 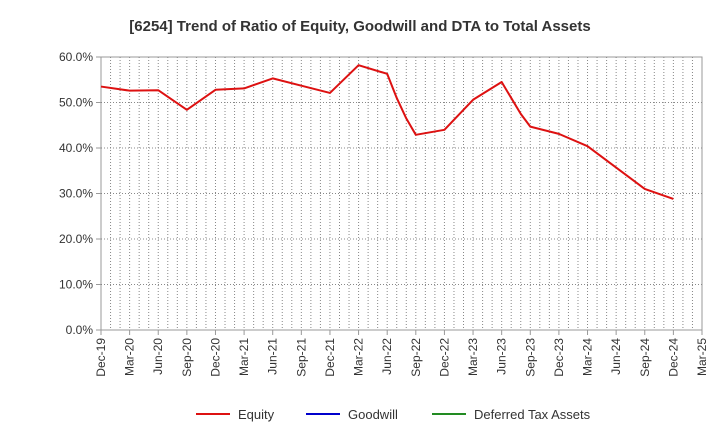 I want to click on y-tick-label: 40.0%, so click(x=76, y=148).